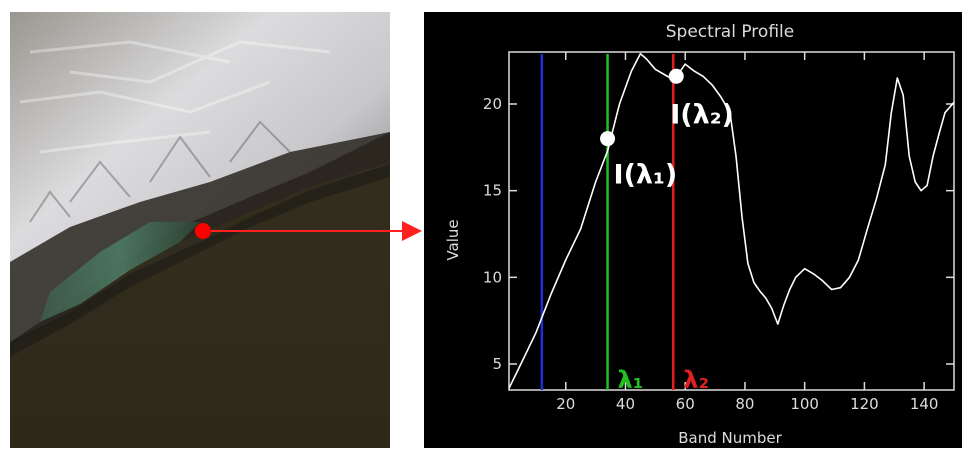  Describe the element at coordinates (631, 380) in the screenshot. I see `band-line-label-2: λ₁` at that location.